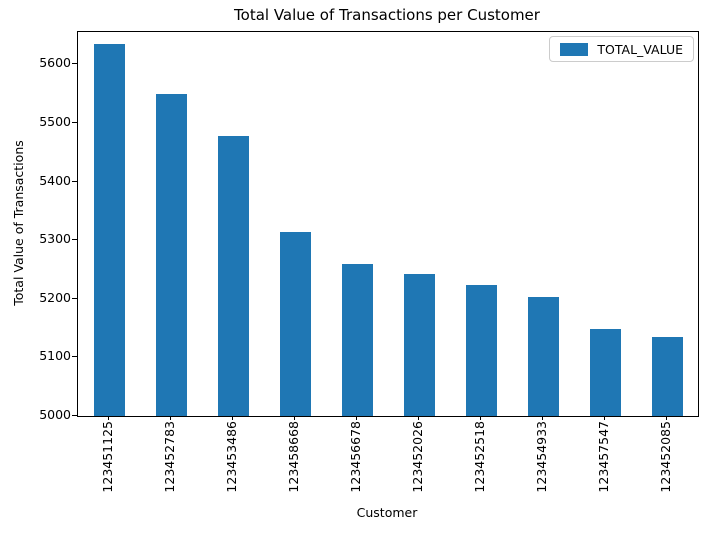 This screenshot has width=704, height=535. What do you see at coordinates (55, 297) in the screenshot?
I see `y-tick-label: 5200` at bounding box center [55, 297].